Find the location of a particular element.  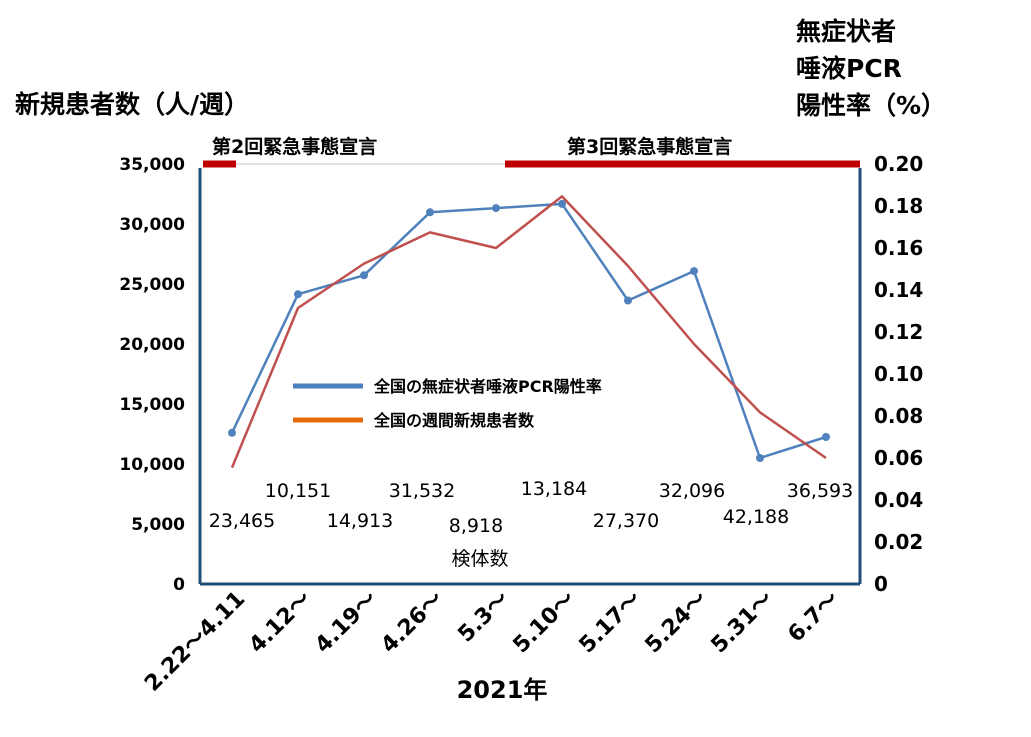

left-tick-label: 0 is located at coordinates (179, 585).